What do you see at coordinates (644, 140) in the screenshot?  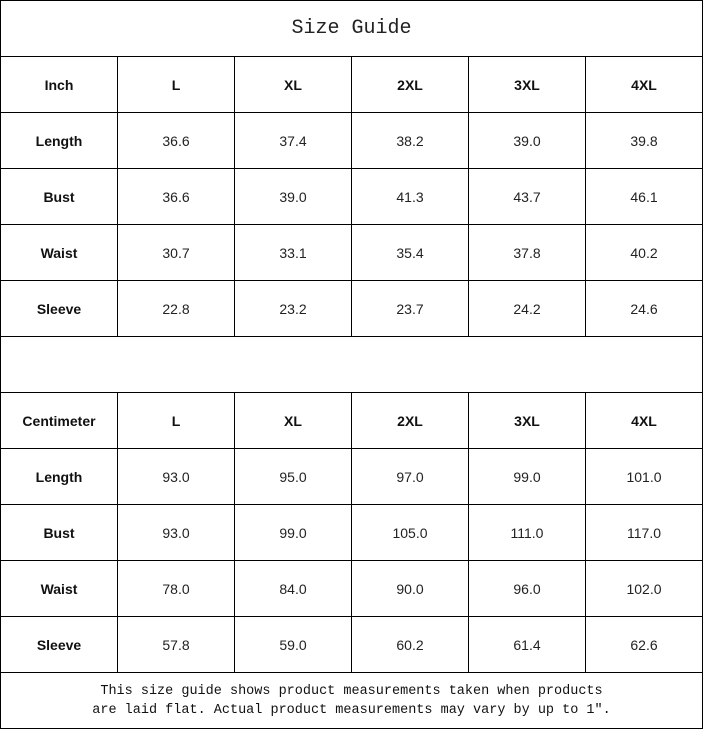 I see `table-cell: 39.8` at bounding box center [644, 140].